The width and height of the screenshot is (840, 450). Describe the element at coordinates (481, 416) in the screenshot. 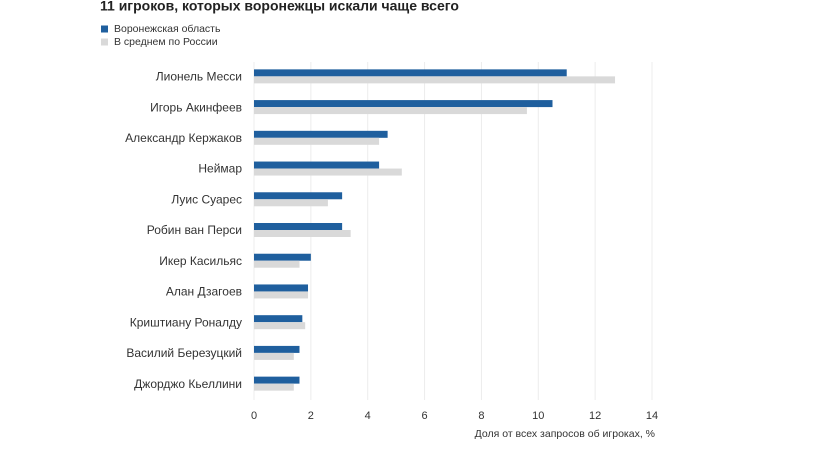

I see `x-tick-label: 8` at that location.